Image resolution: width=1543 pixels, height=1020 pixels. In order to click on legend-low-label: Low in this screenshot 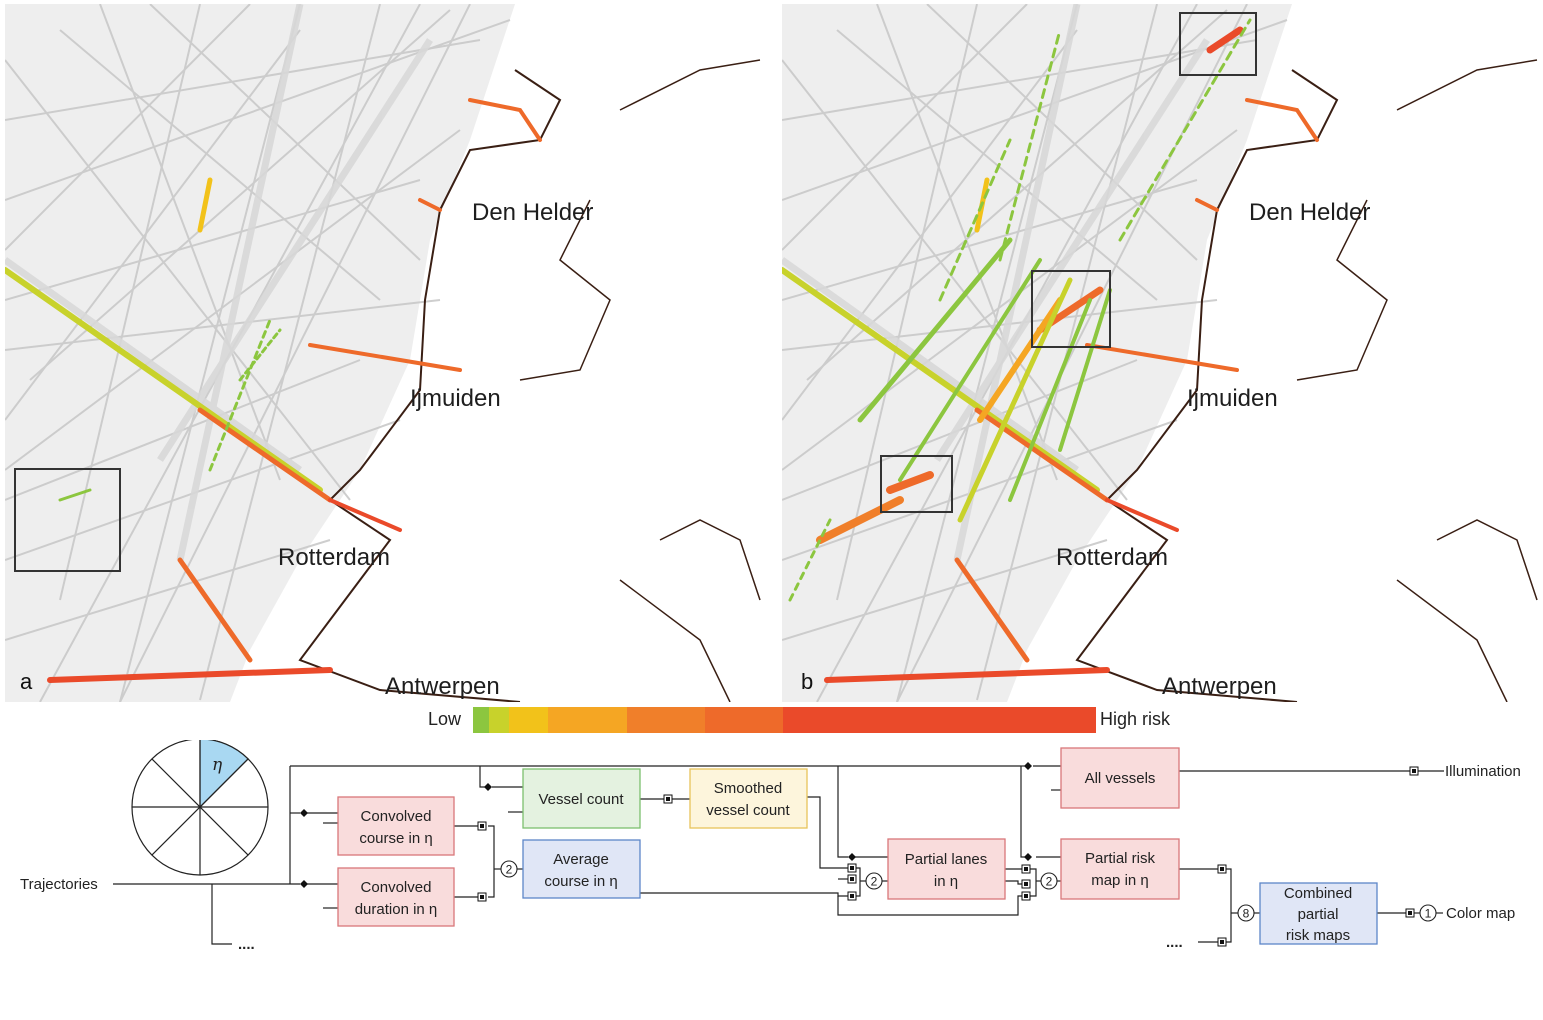, I will do `click(445, 719)`.